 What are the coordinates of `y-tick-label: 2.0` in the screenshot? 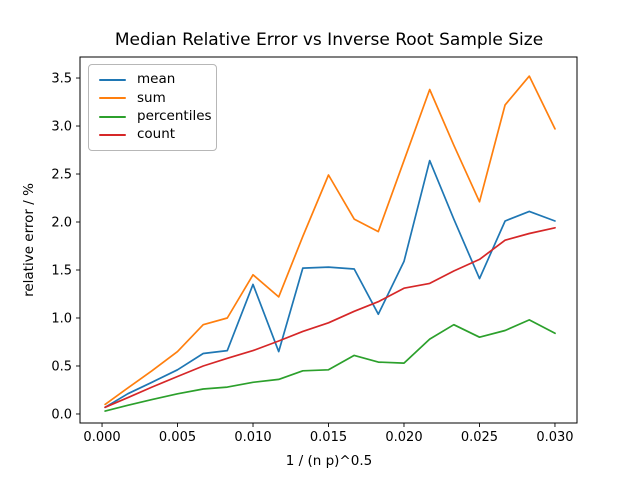 It's located at (61, 223).